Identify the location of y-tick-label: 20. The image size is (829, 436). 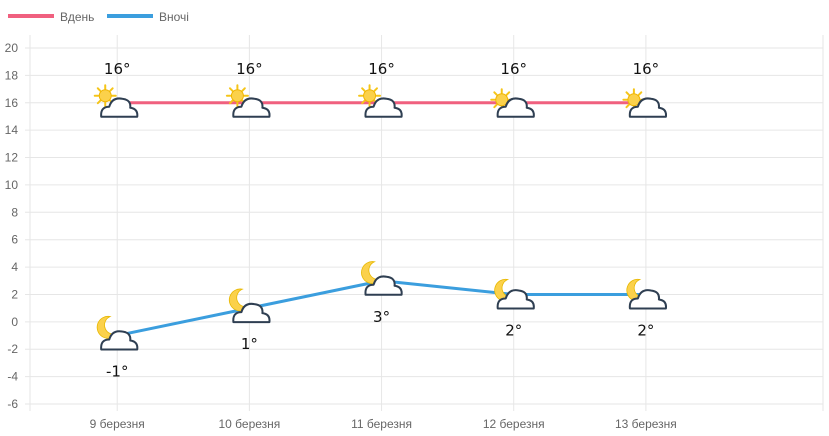
(12, 48).